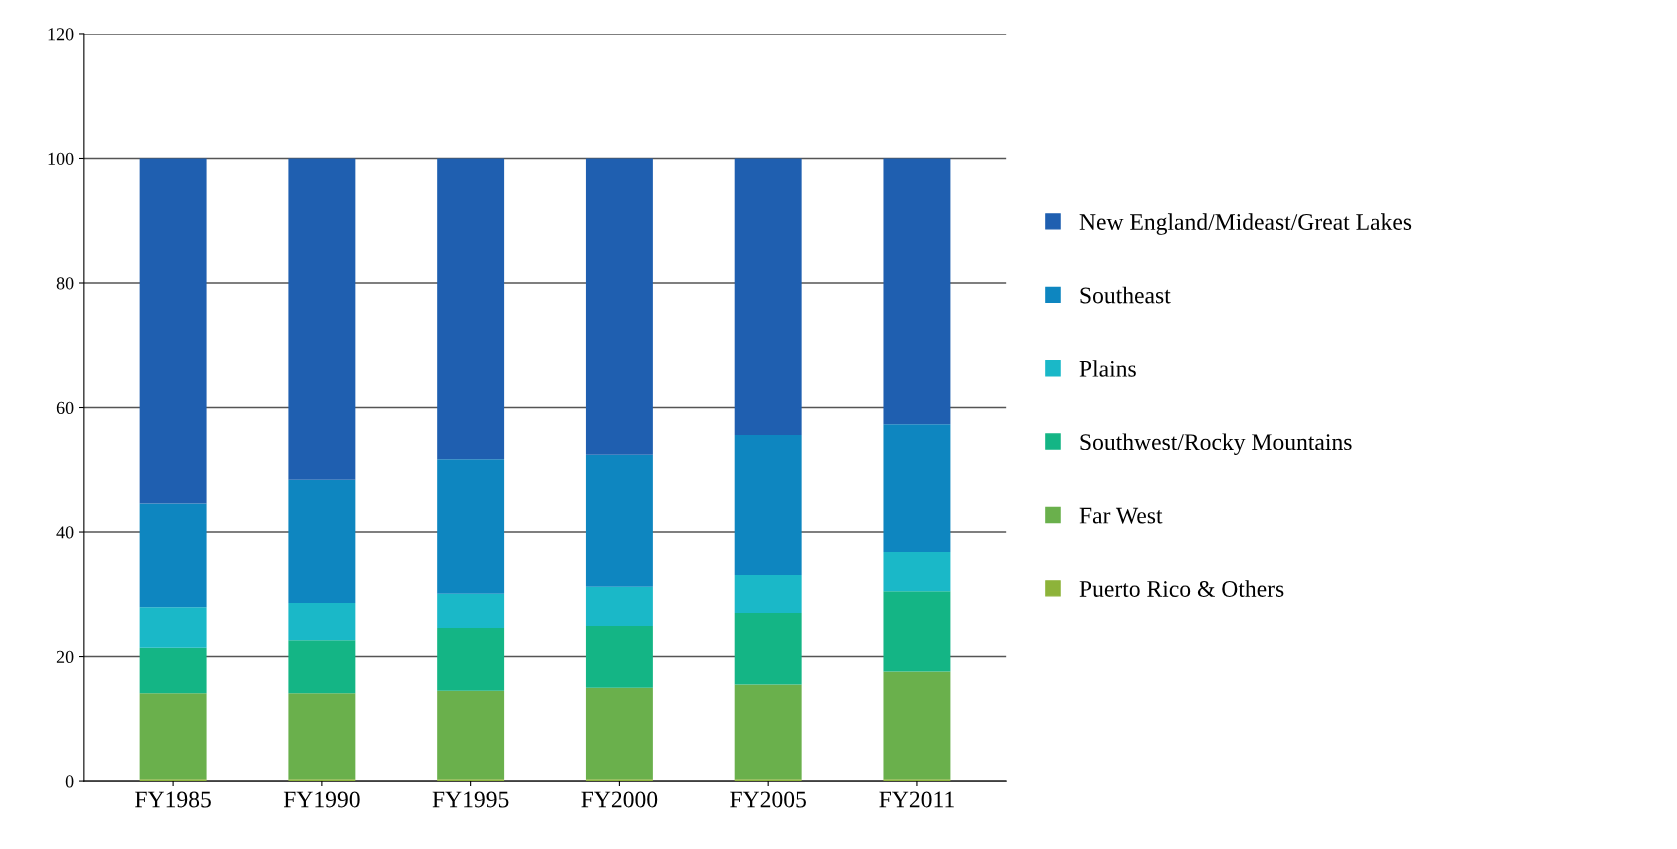 Image resolution: width=1677 pixels, height=849 pixels. I want to click on x-tick-label: FY2011, so click(916, 799).